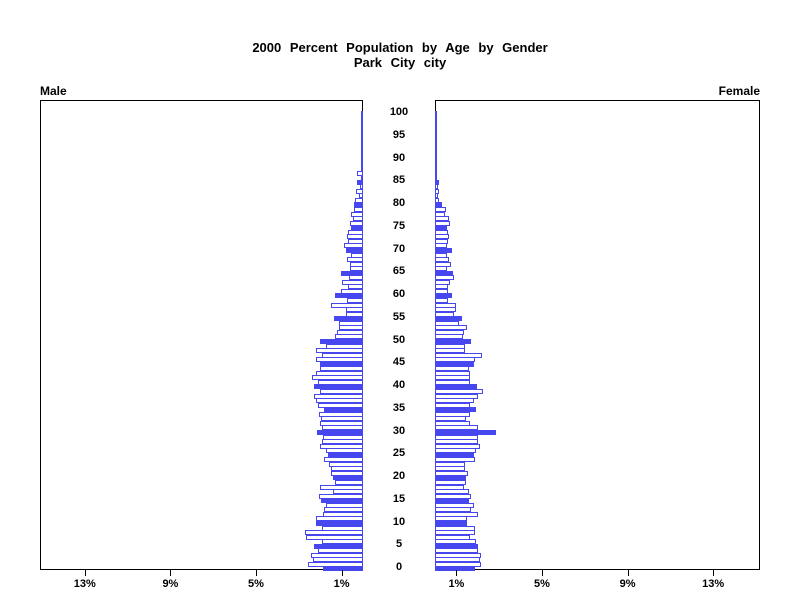 Image resolution: width=800 pixels, height=600 pixels. Describe the element at coordinates (399, 453) in the screenshot. I see `age-tick-label-25: 25` at that location.